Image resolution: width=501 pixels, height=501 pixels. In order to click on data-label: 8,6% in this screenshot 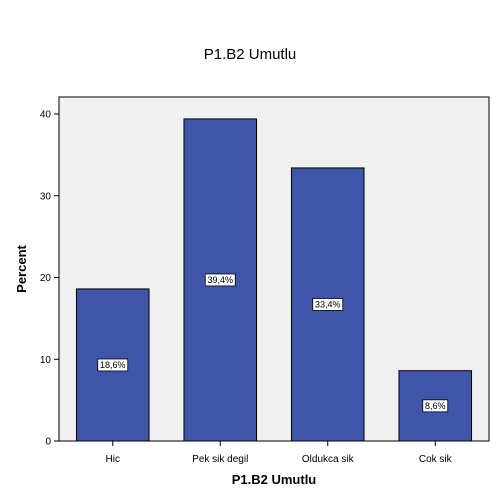, I will do `click(435, 406)`.